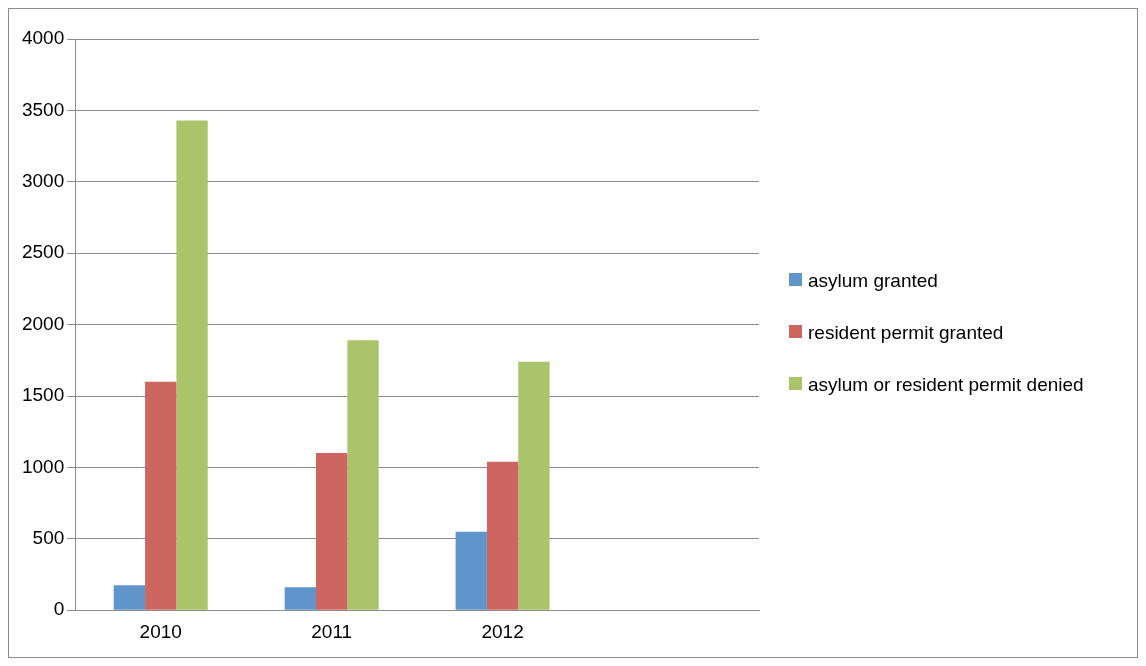  I want to click on x-tick-label: 2012, so click(502, 631).